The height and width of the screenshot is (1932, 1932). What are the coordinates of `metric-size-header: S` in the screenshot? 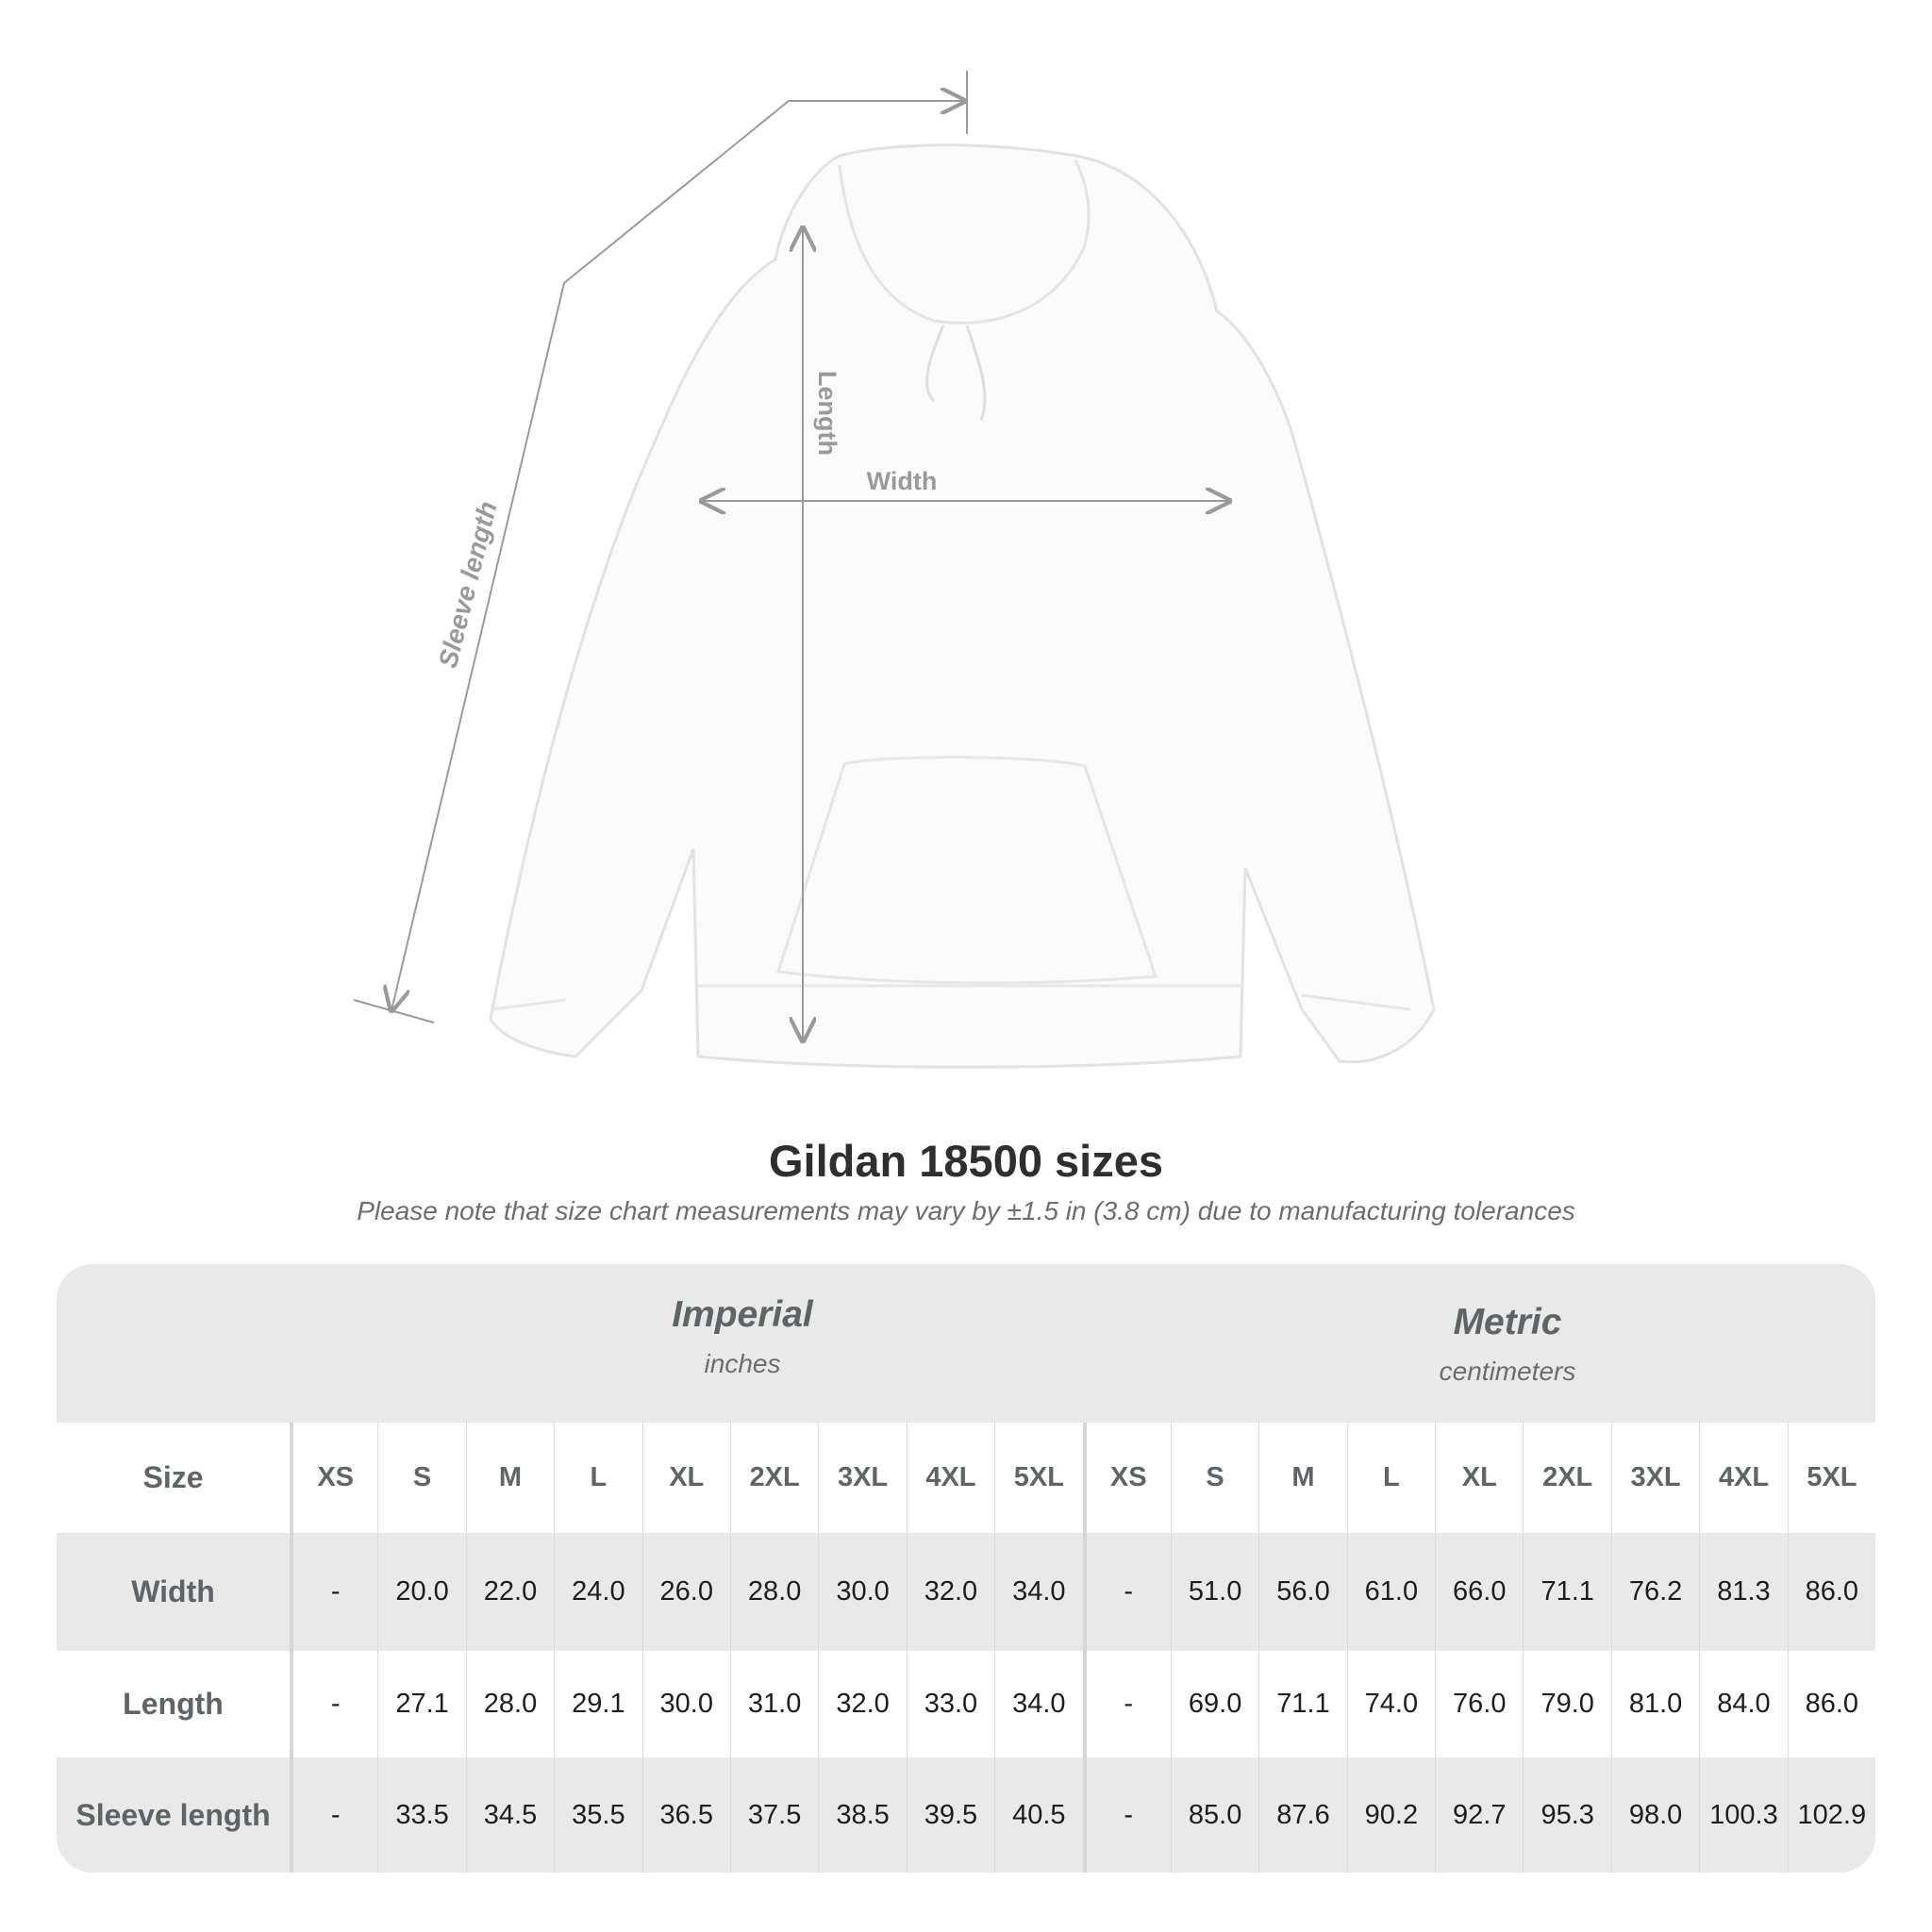 It's located at (1214, 1478).